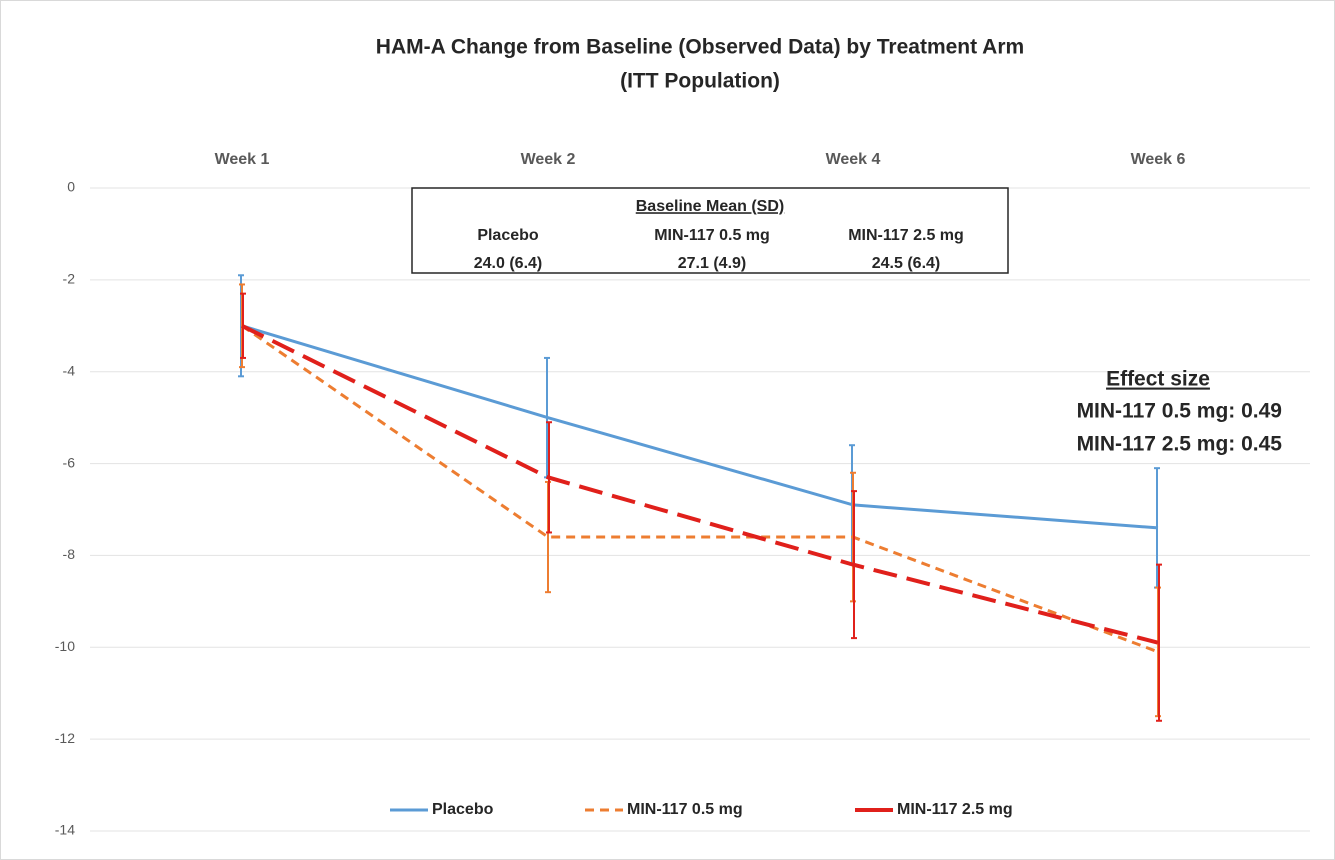 This screenshot has height=860, width=1335. I want to click on error-bar, so click(1159, 642).